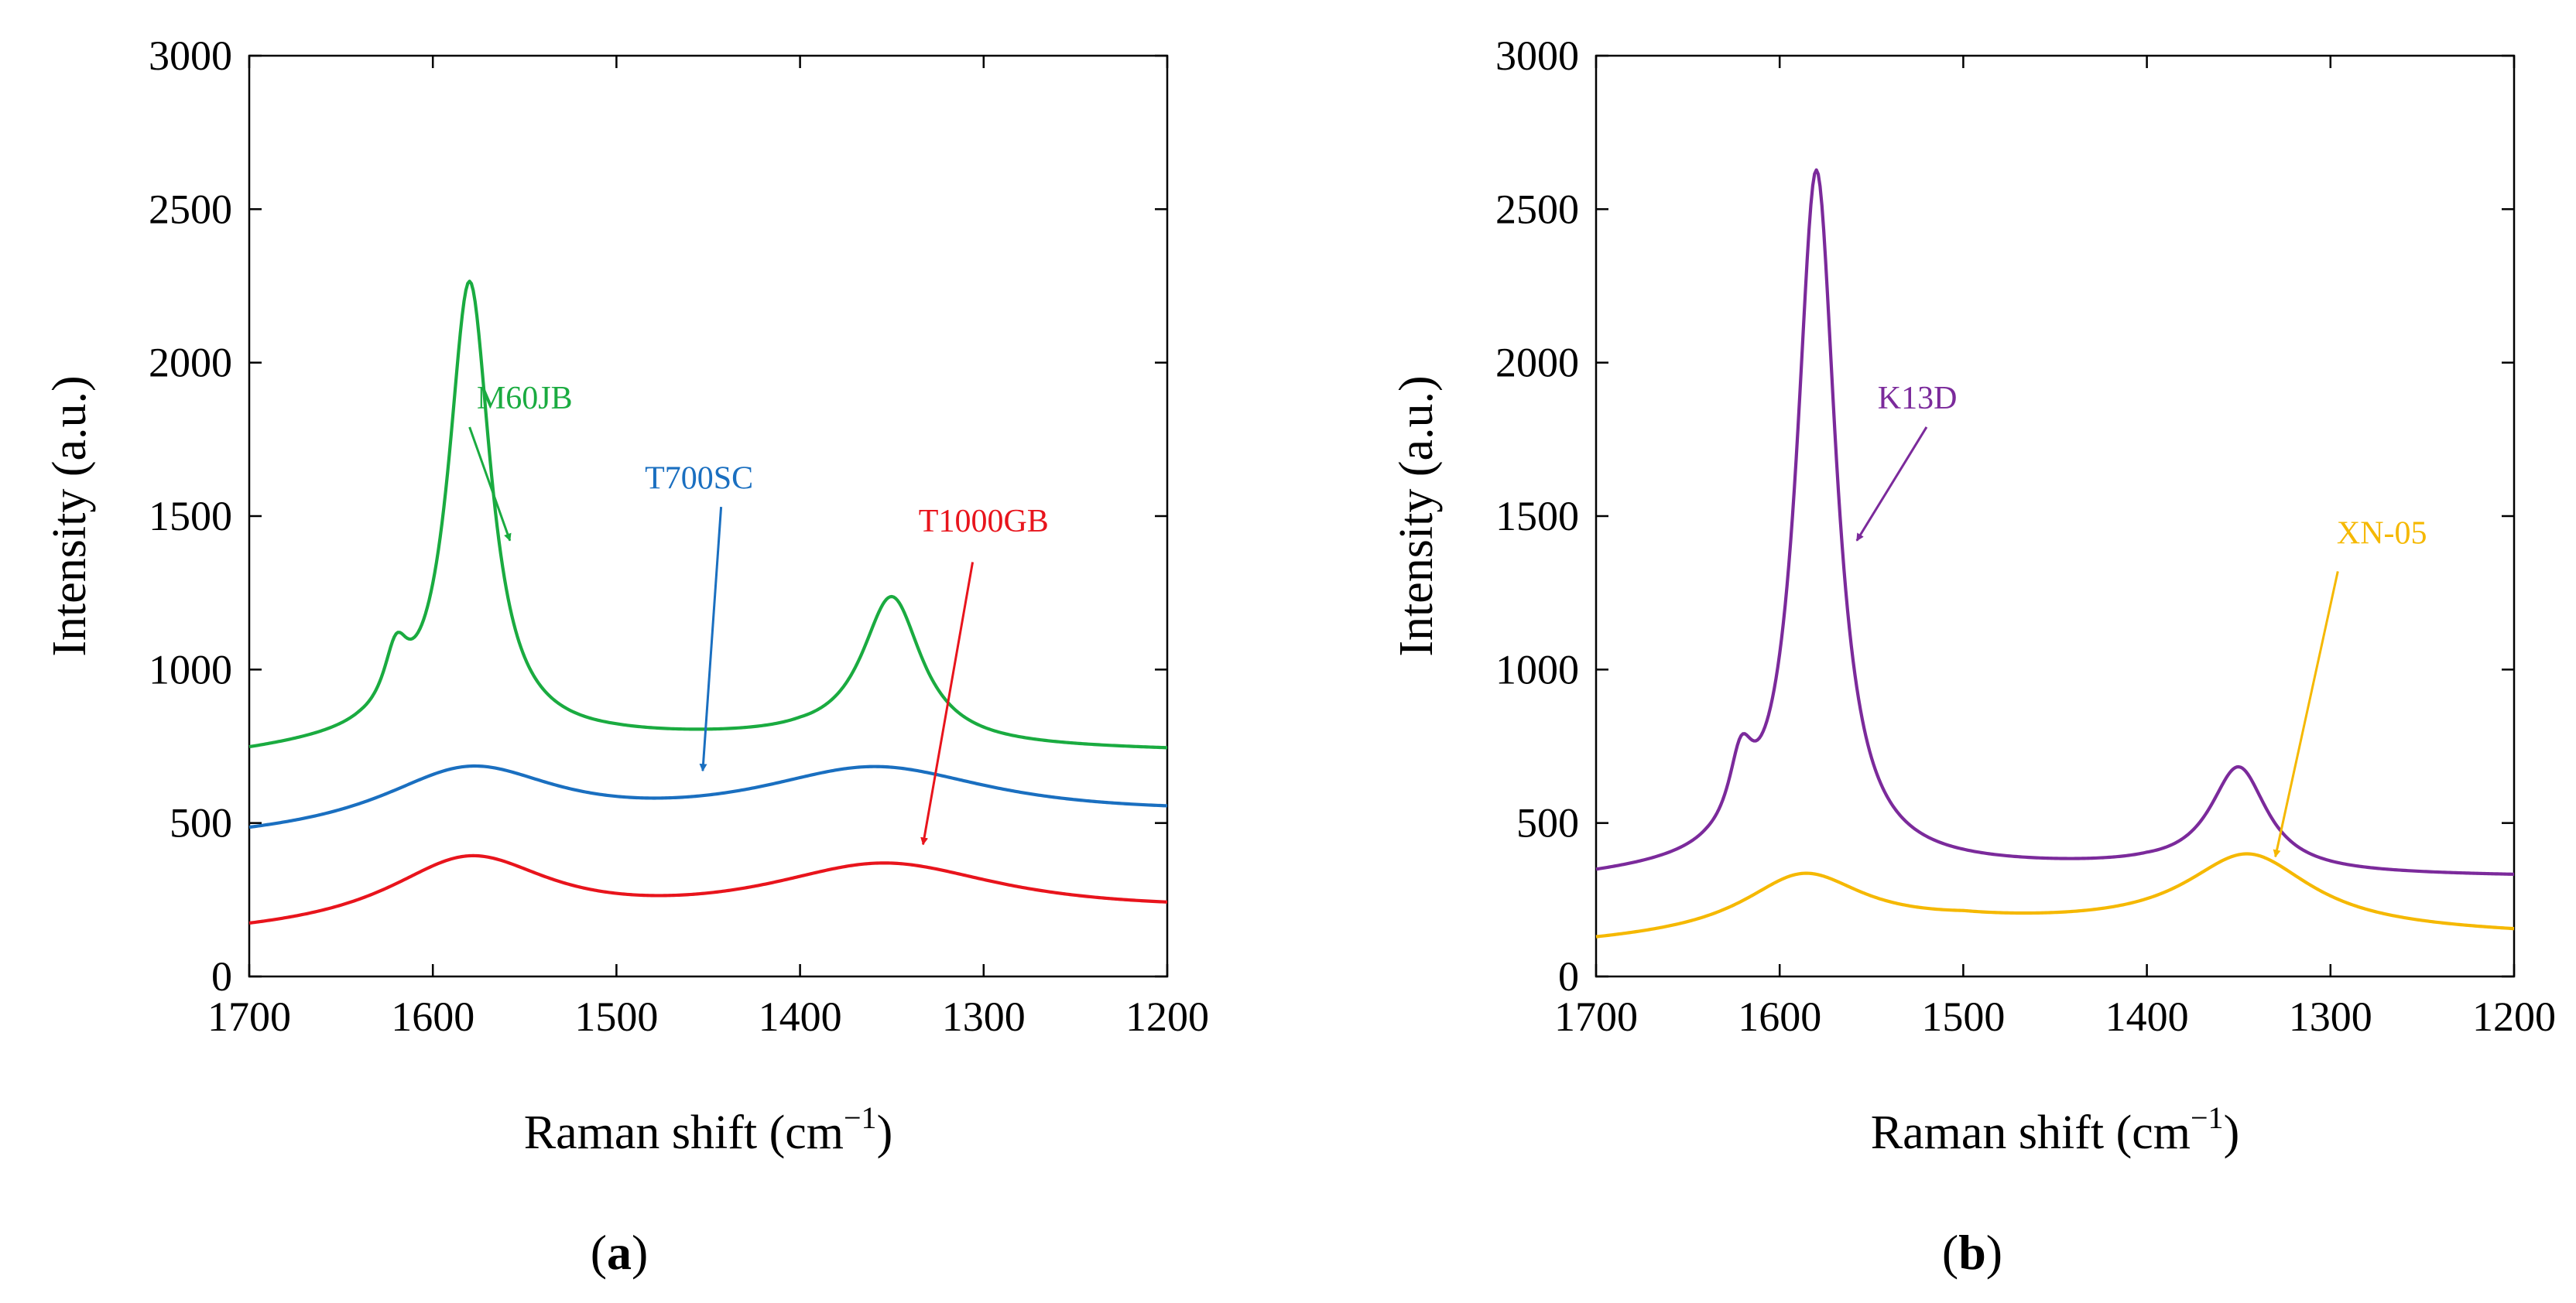 This screenshot has height=1303, width=2576. What do you see at coordinates (1963, 1017) in the screenshot?
I see `x-tick-label-b-2: 1500` at bounding box center [1963, 1017].